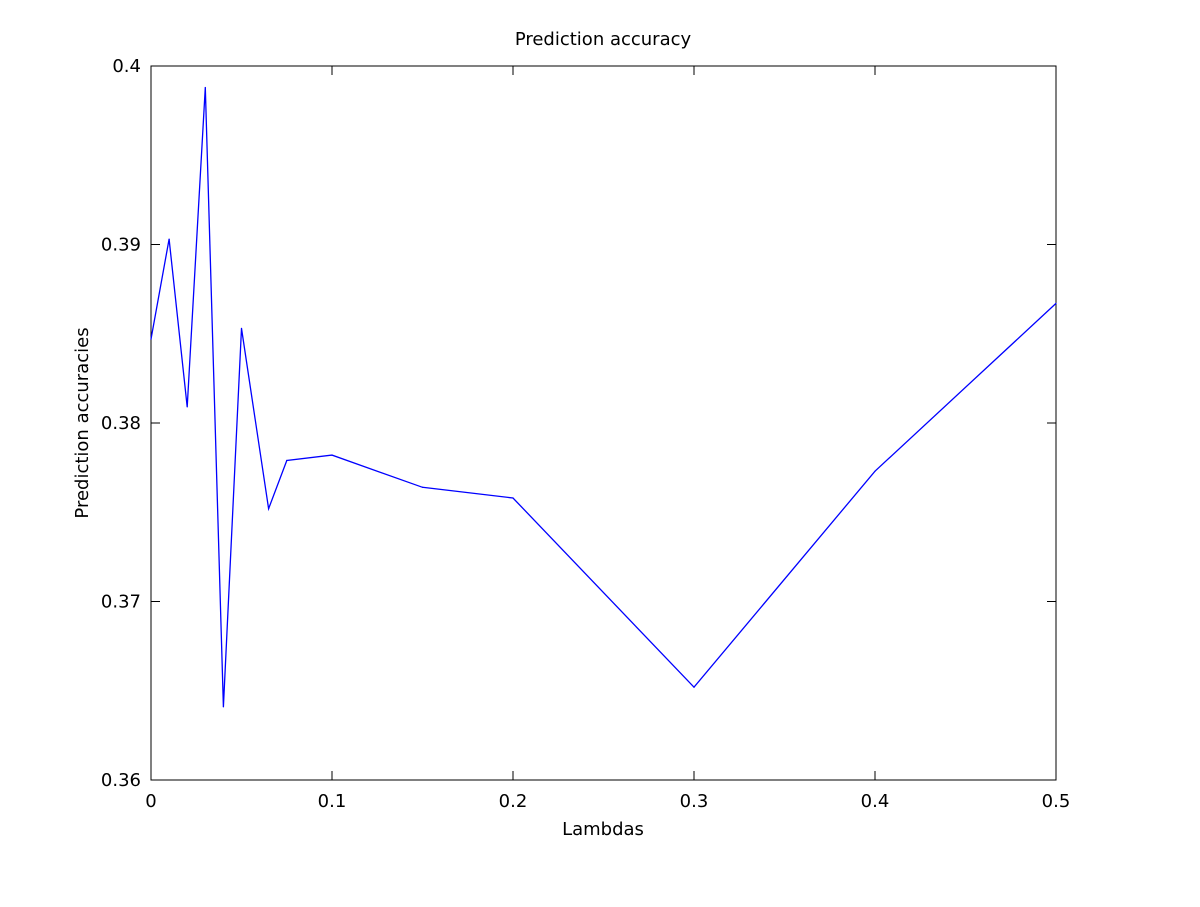 Image resolution: width=1200 pixels, height=907 pixels. I want to click on x-tick-label: 0.4, so click(875, 801).